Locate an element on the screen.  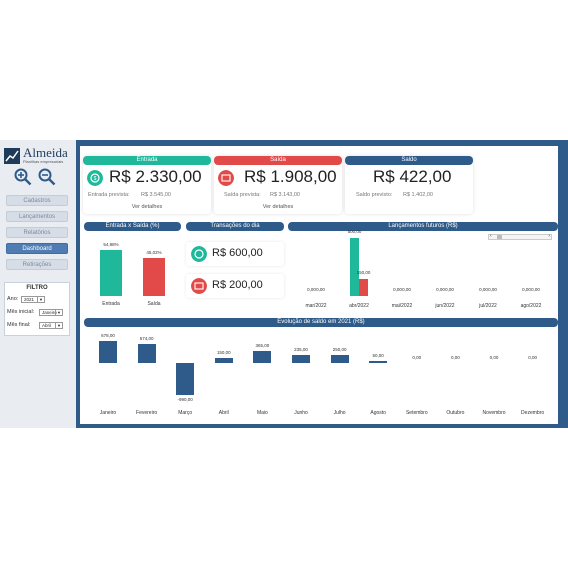
tick-label: Abril is located at coordinates (223, 413).